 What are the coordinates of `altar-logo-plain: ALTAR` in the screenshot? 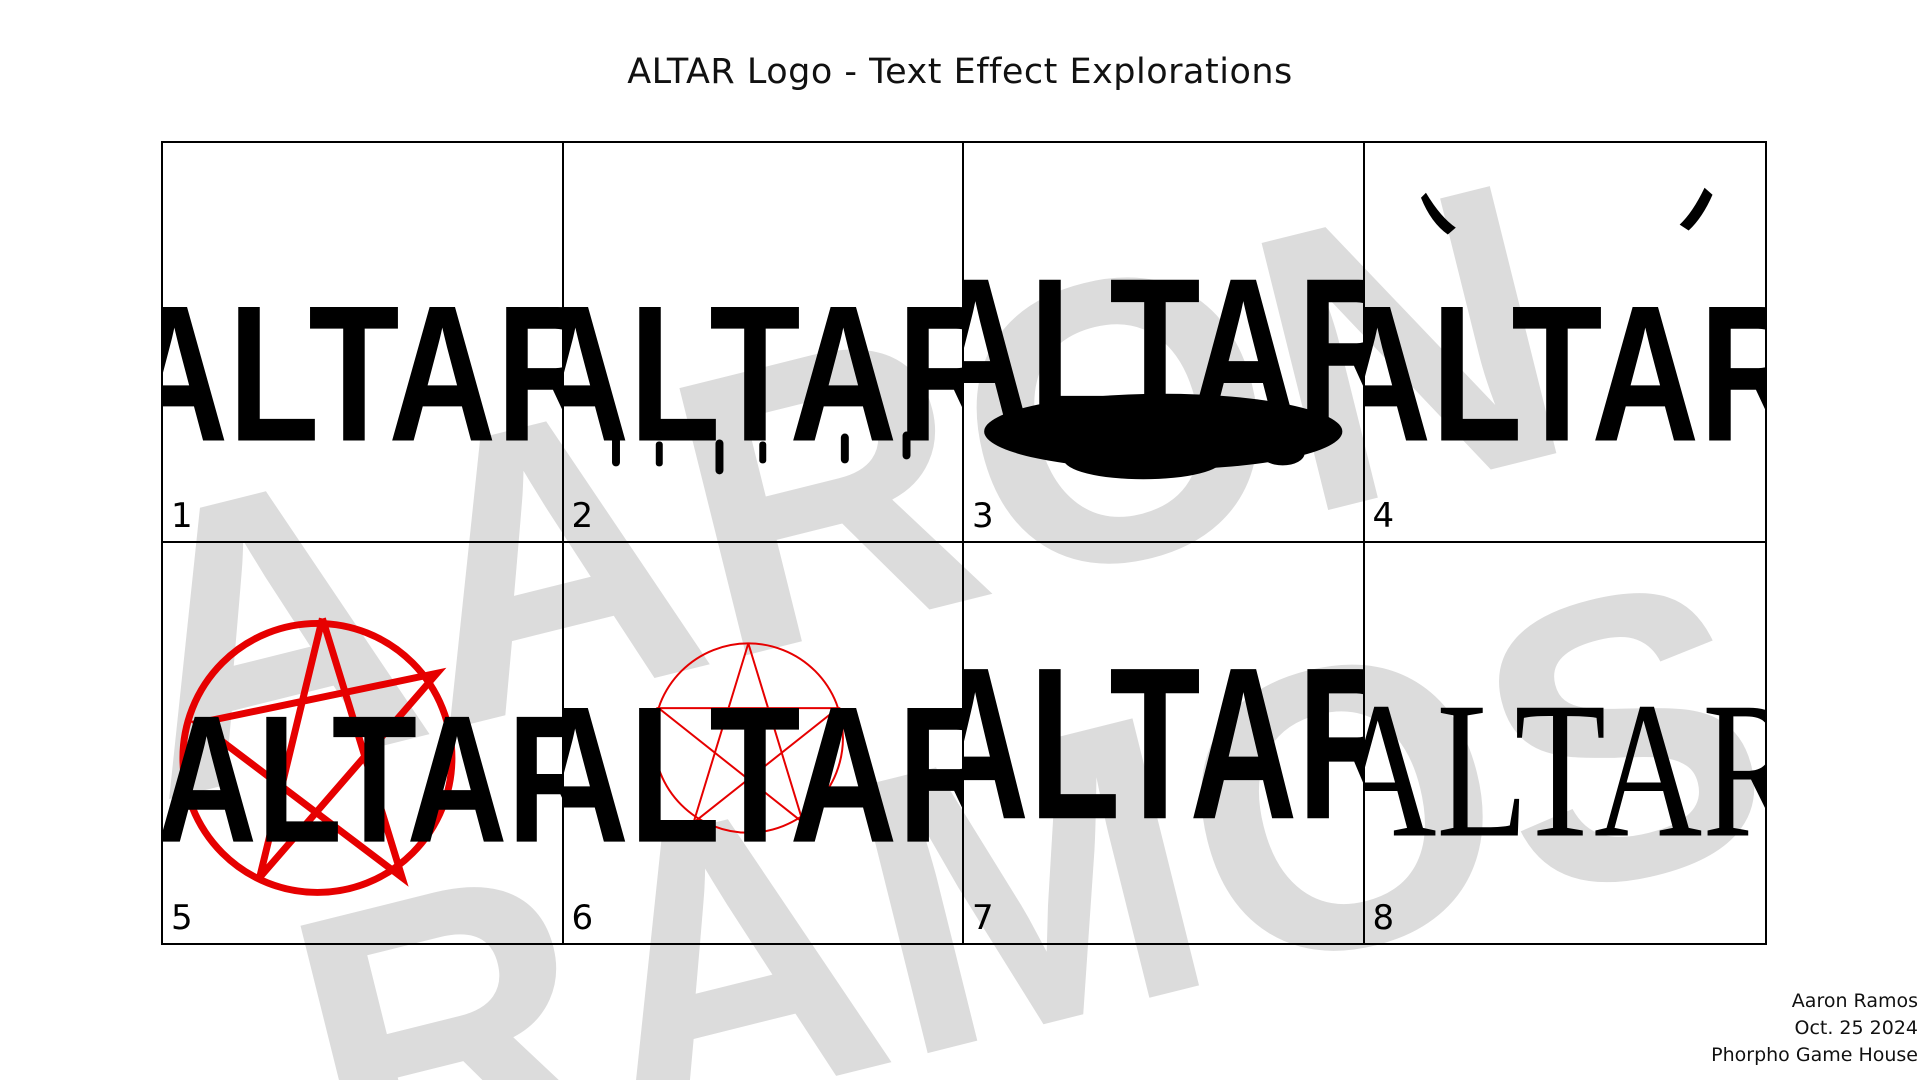 It's located at (362, 373).